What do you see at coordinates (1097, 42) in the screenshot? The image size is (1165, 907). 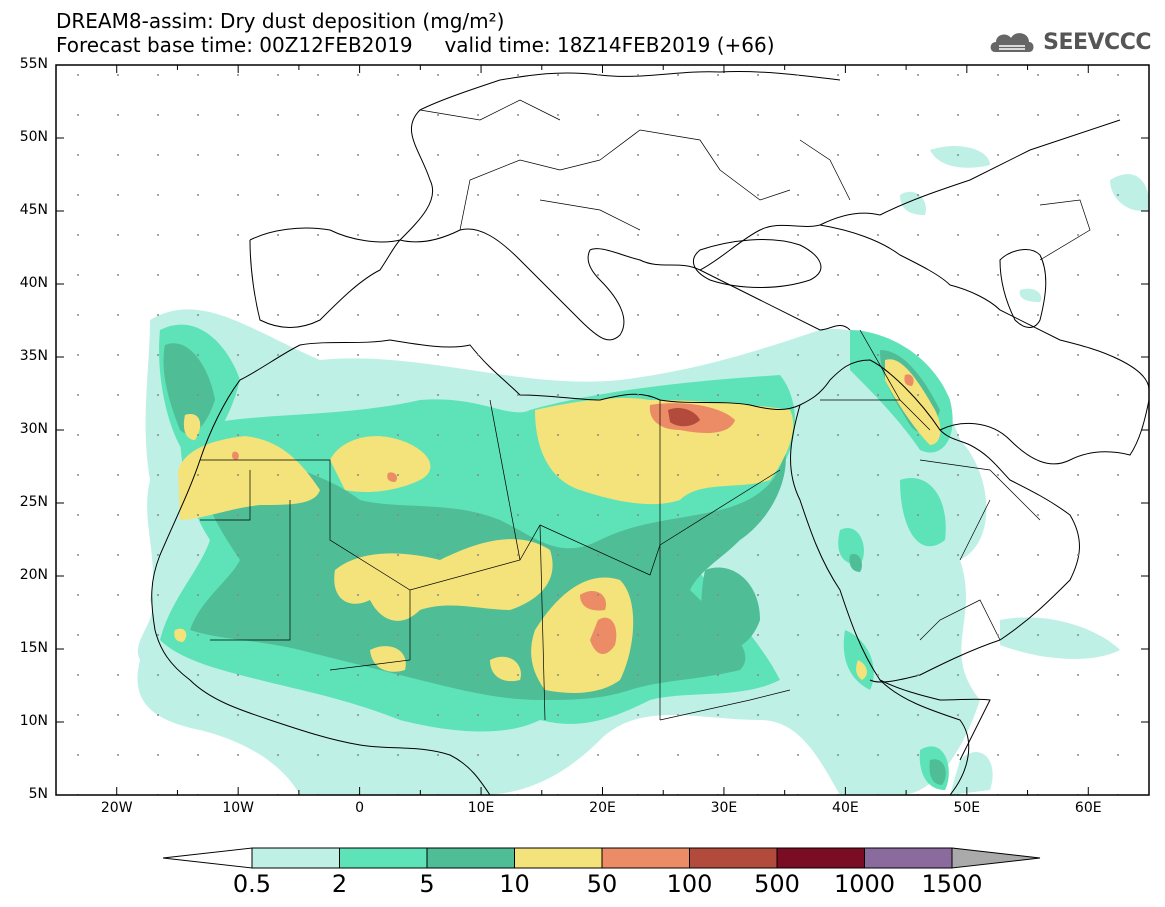 I see `logo-text: SEEVCCC` at bounding box center [1097, 42].